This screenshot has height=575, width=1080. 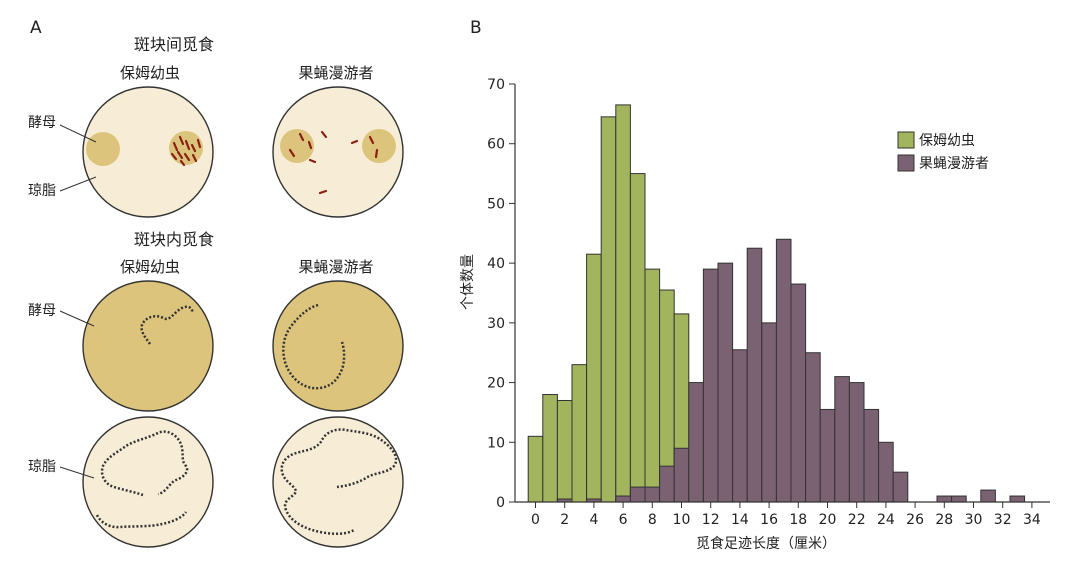 What do you see at coordinates (500, 503) in the screenshot?
I see `y-tick-label: 0` at bounding box center [500, 503].